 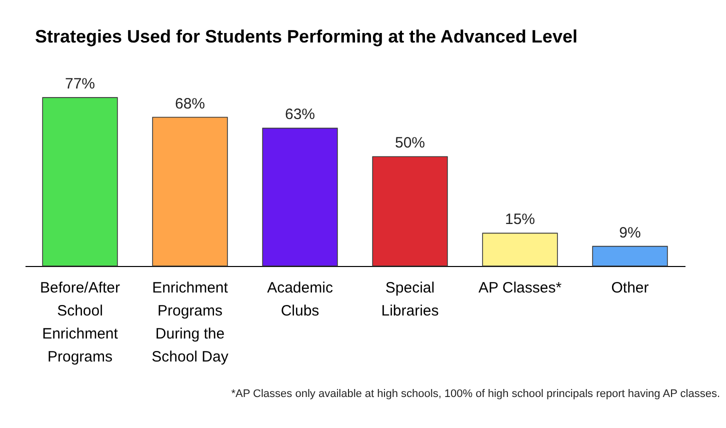 I want to click on chart-title: Strategies Used for Students Performing at the Advanced Level, so click(x=306, y=36).